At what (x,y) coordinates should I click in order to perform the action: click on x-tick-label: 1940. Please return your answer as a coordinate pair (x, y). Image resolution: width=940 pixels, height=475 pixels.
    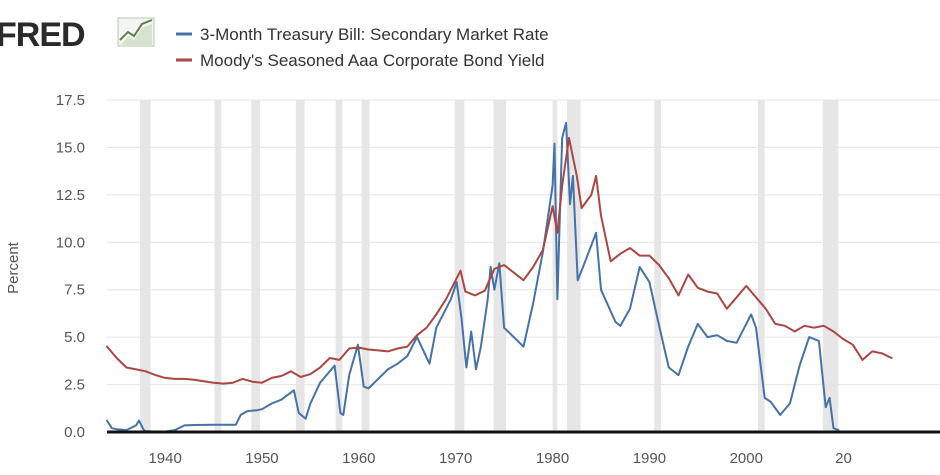
    Looking at the image, I should click on (164, 458).